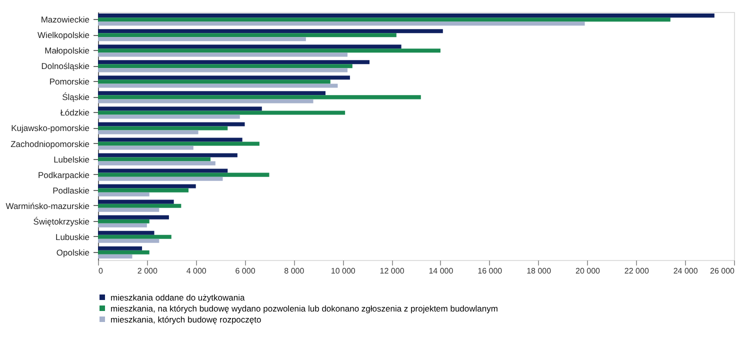  I want to click on y-tick-label: Zachodniopomorskie, so click(50, 143).